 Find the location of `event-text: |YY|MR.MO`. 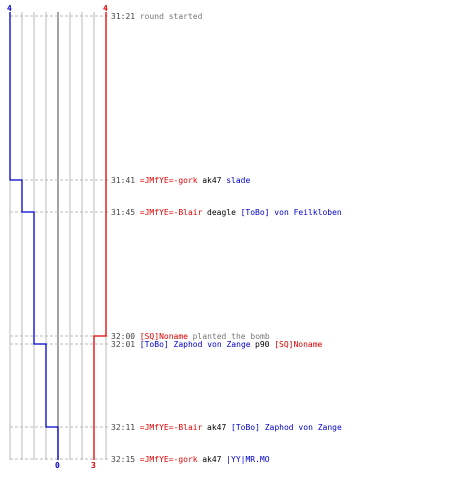

event-text: |YY|MR.MO is located at coordinates (248, 459).